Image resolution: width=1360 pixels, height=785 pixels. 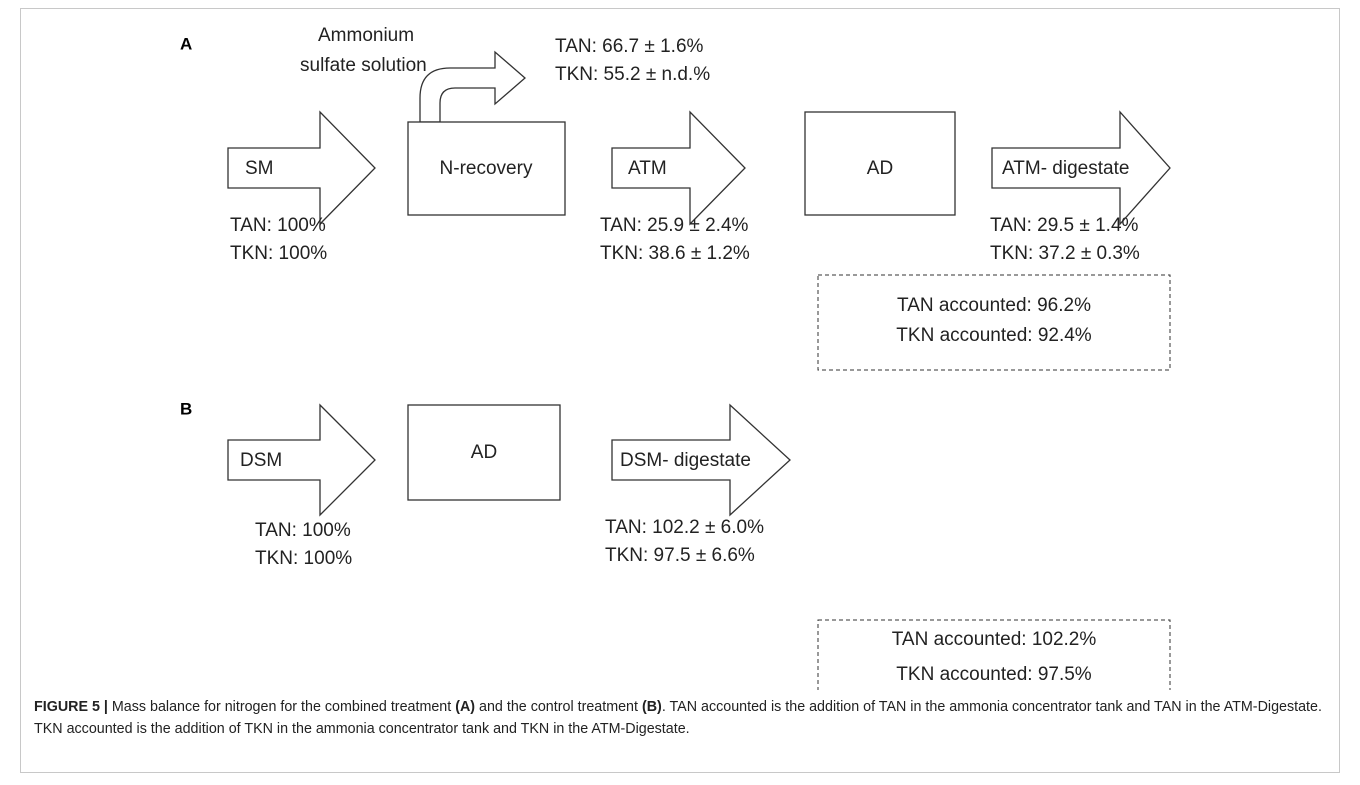 I want to click on caption-text: and the control treatment, so click(x=558, y=707).